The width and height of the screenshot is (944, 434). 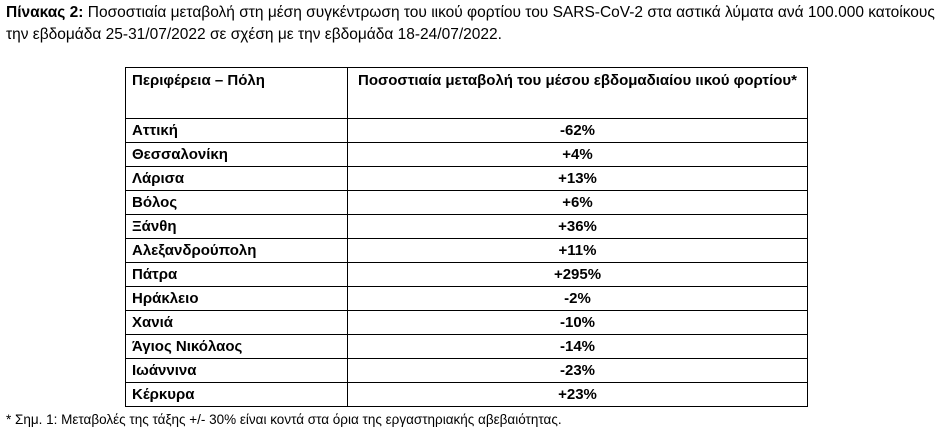 I want to click on cell-change: -23%, so click(x=577, y=370).